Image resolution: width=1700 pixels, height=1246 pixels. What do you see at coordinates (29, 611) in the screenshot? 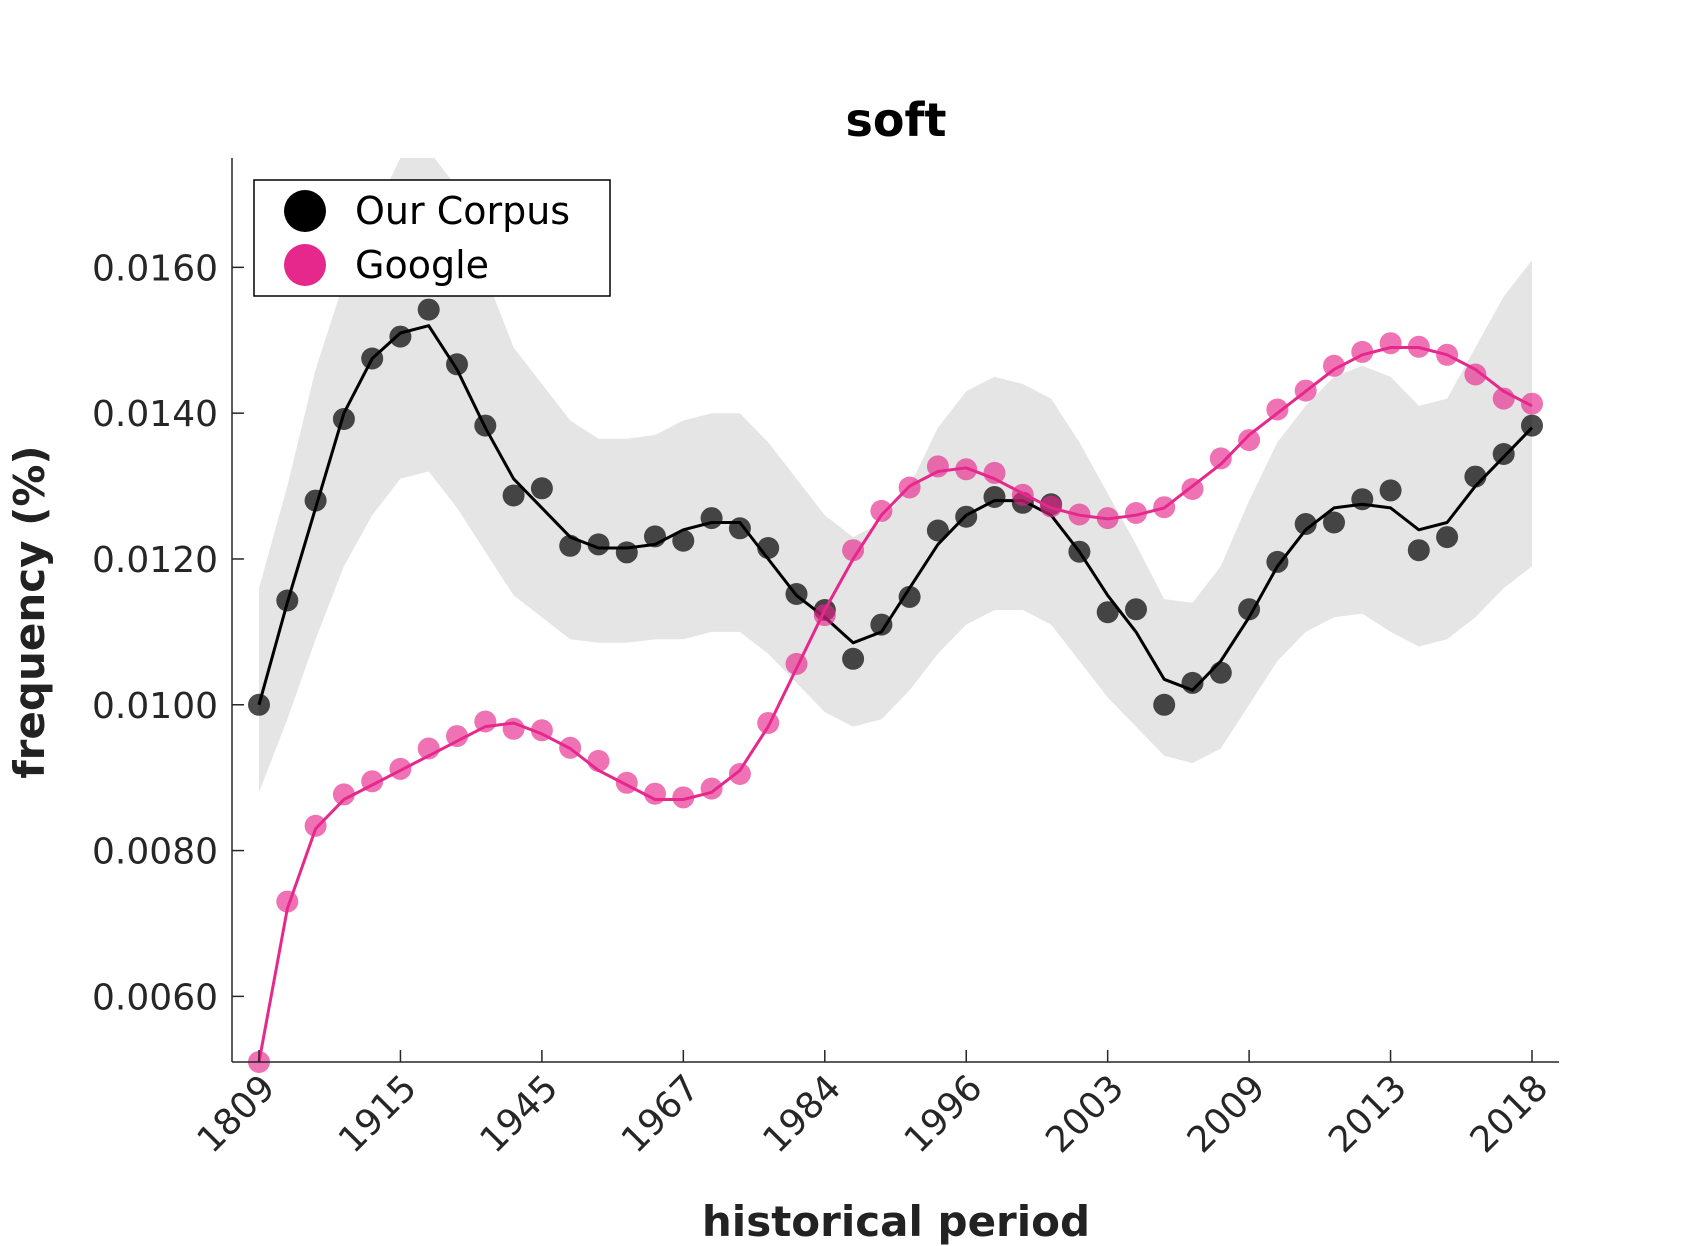
I see `y-axis-label: frequency (%)` at bounding box center [29, 611].